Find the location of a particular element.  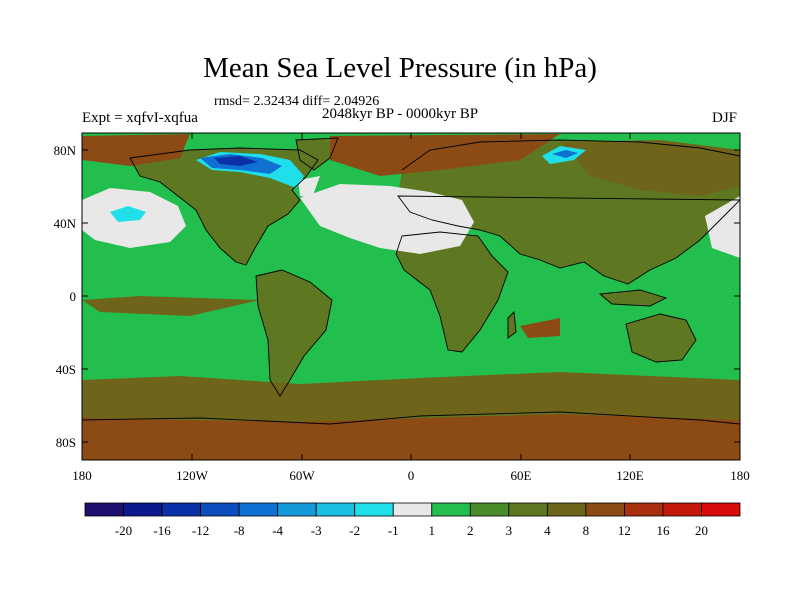

colorbar-label: -1 is located at coordinates (393, 530).